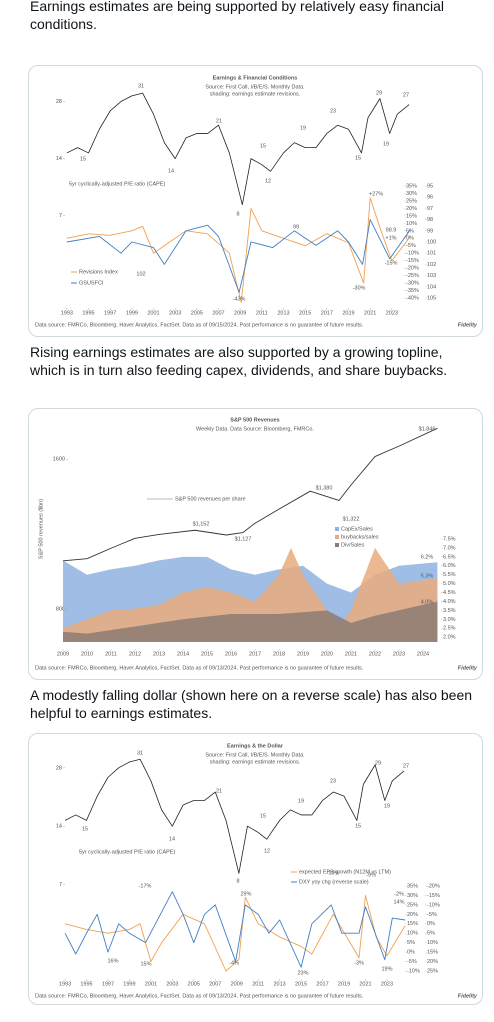 This screenshot has width=494, height=1022. What do you see at coordinates (449, 584) in the screenshot?
I see `y2-tick-label: 5.0%` at bounding box center [449, 584].